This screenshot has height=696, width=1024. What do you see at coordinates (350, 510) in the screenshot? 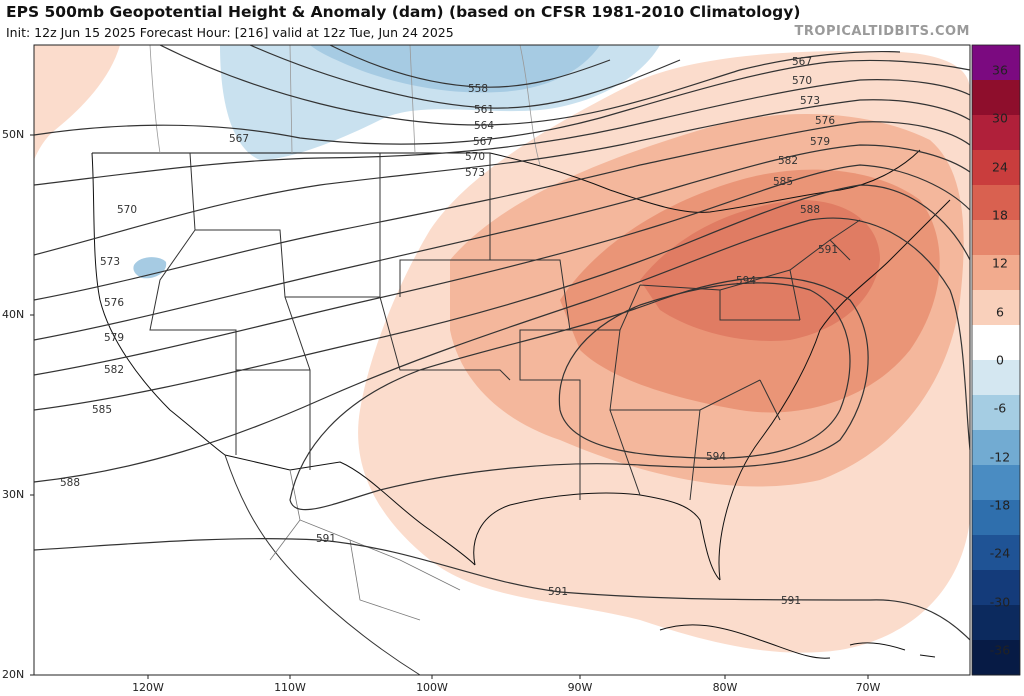
I see `mexico-border` at bounding box center [350, 510].